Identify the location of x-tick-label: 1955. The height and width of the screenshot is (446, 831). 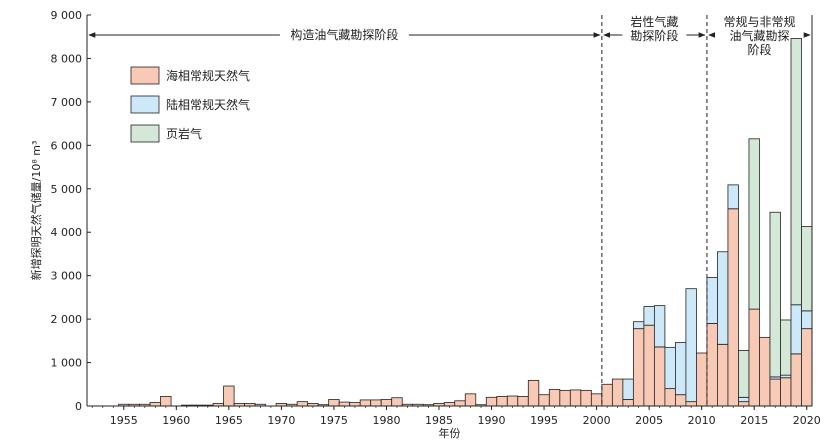
(124, 420).